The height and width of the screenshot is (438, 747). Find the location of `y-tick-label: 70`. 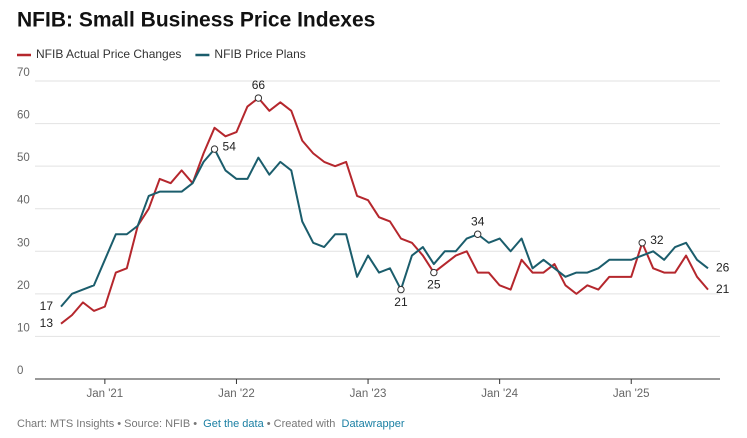

y-tick-label: 70 is located at coordinates (23, 73).